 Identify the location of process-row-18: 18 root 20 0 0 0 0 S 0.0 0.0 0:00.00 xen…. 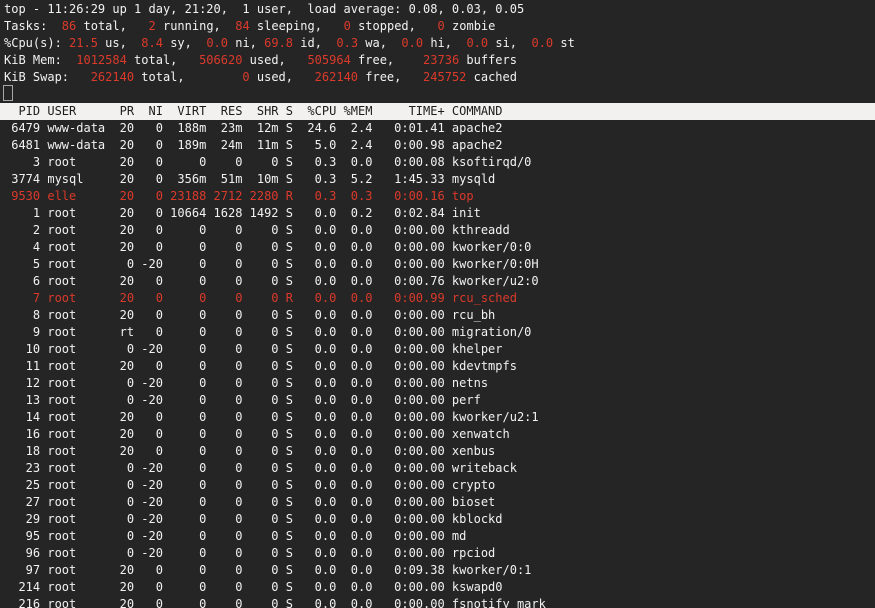
(250, 451).